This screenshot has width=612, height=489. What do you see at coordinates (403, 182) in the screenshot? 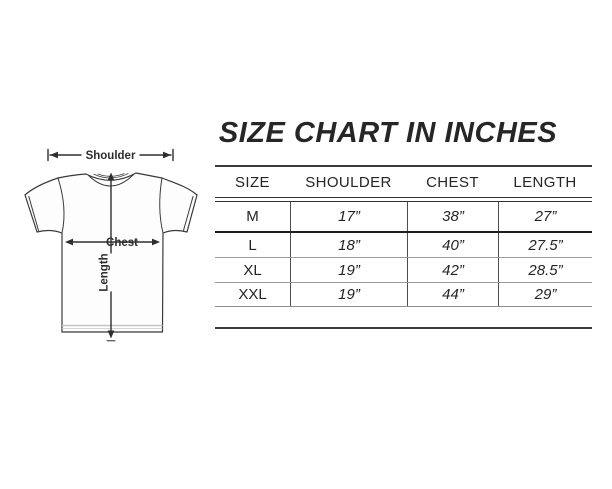
I see `table-header-row: SIZE SHOULDER CHEST LENGTH` at bounding box center [403, 182].